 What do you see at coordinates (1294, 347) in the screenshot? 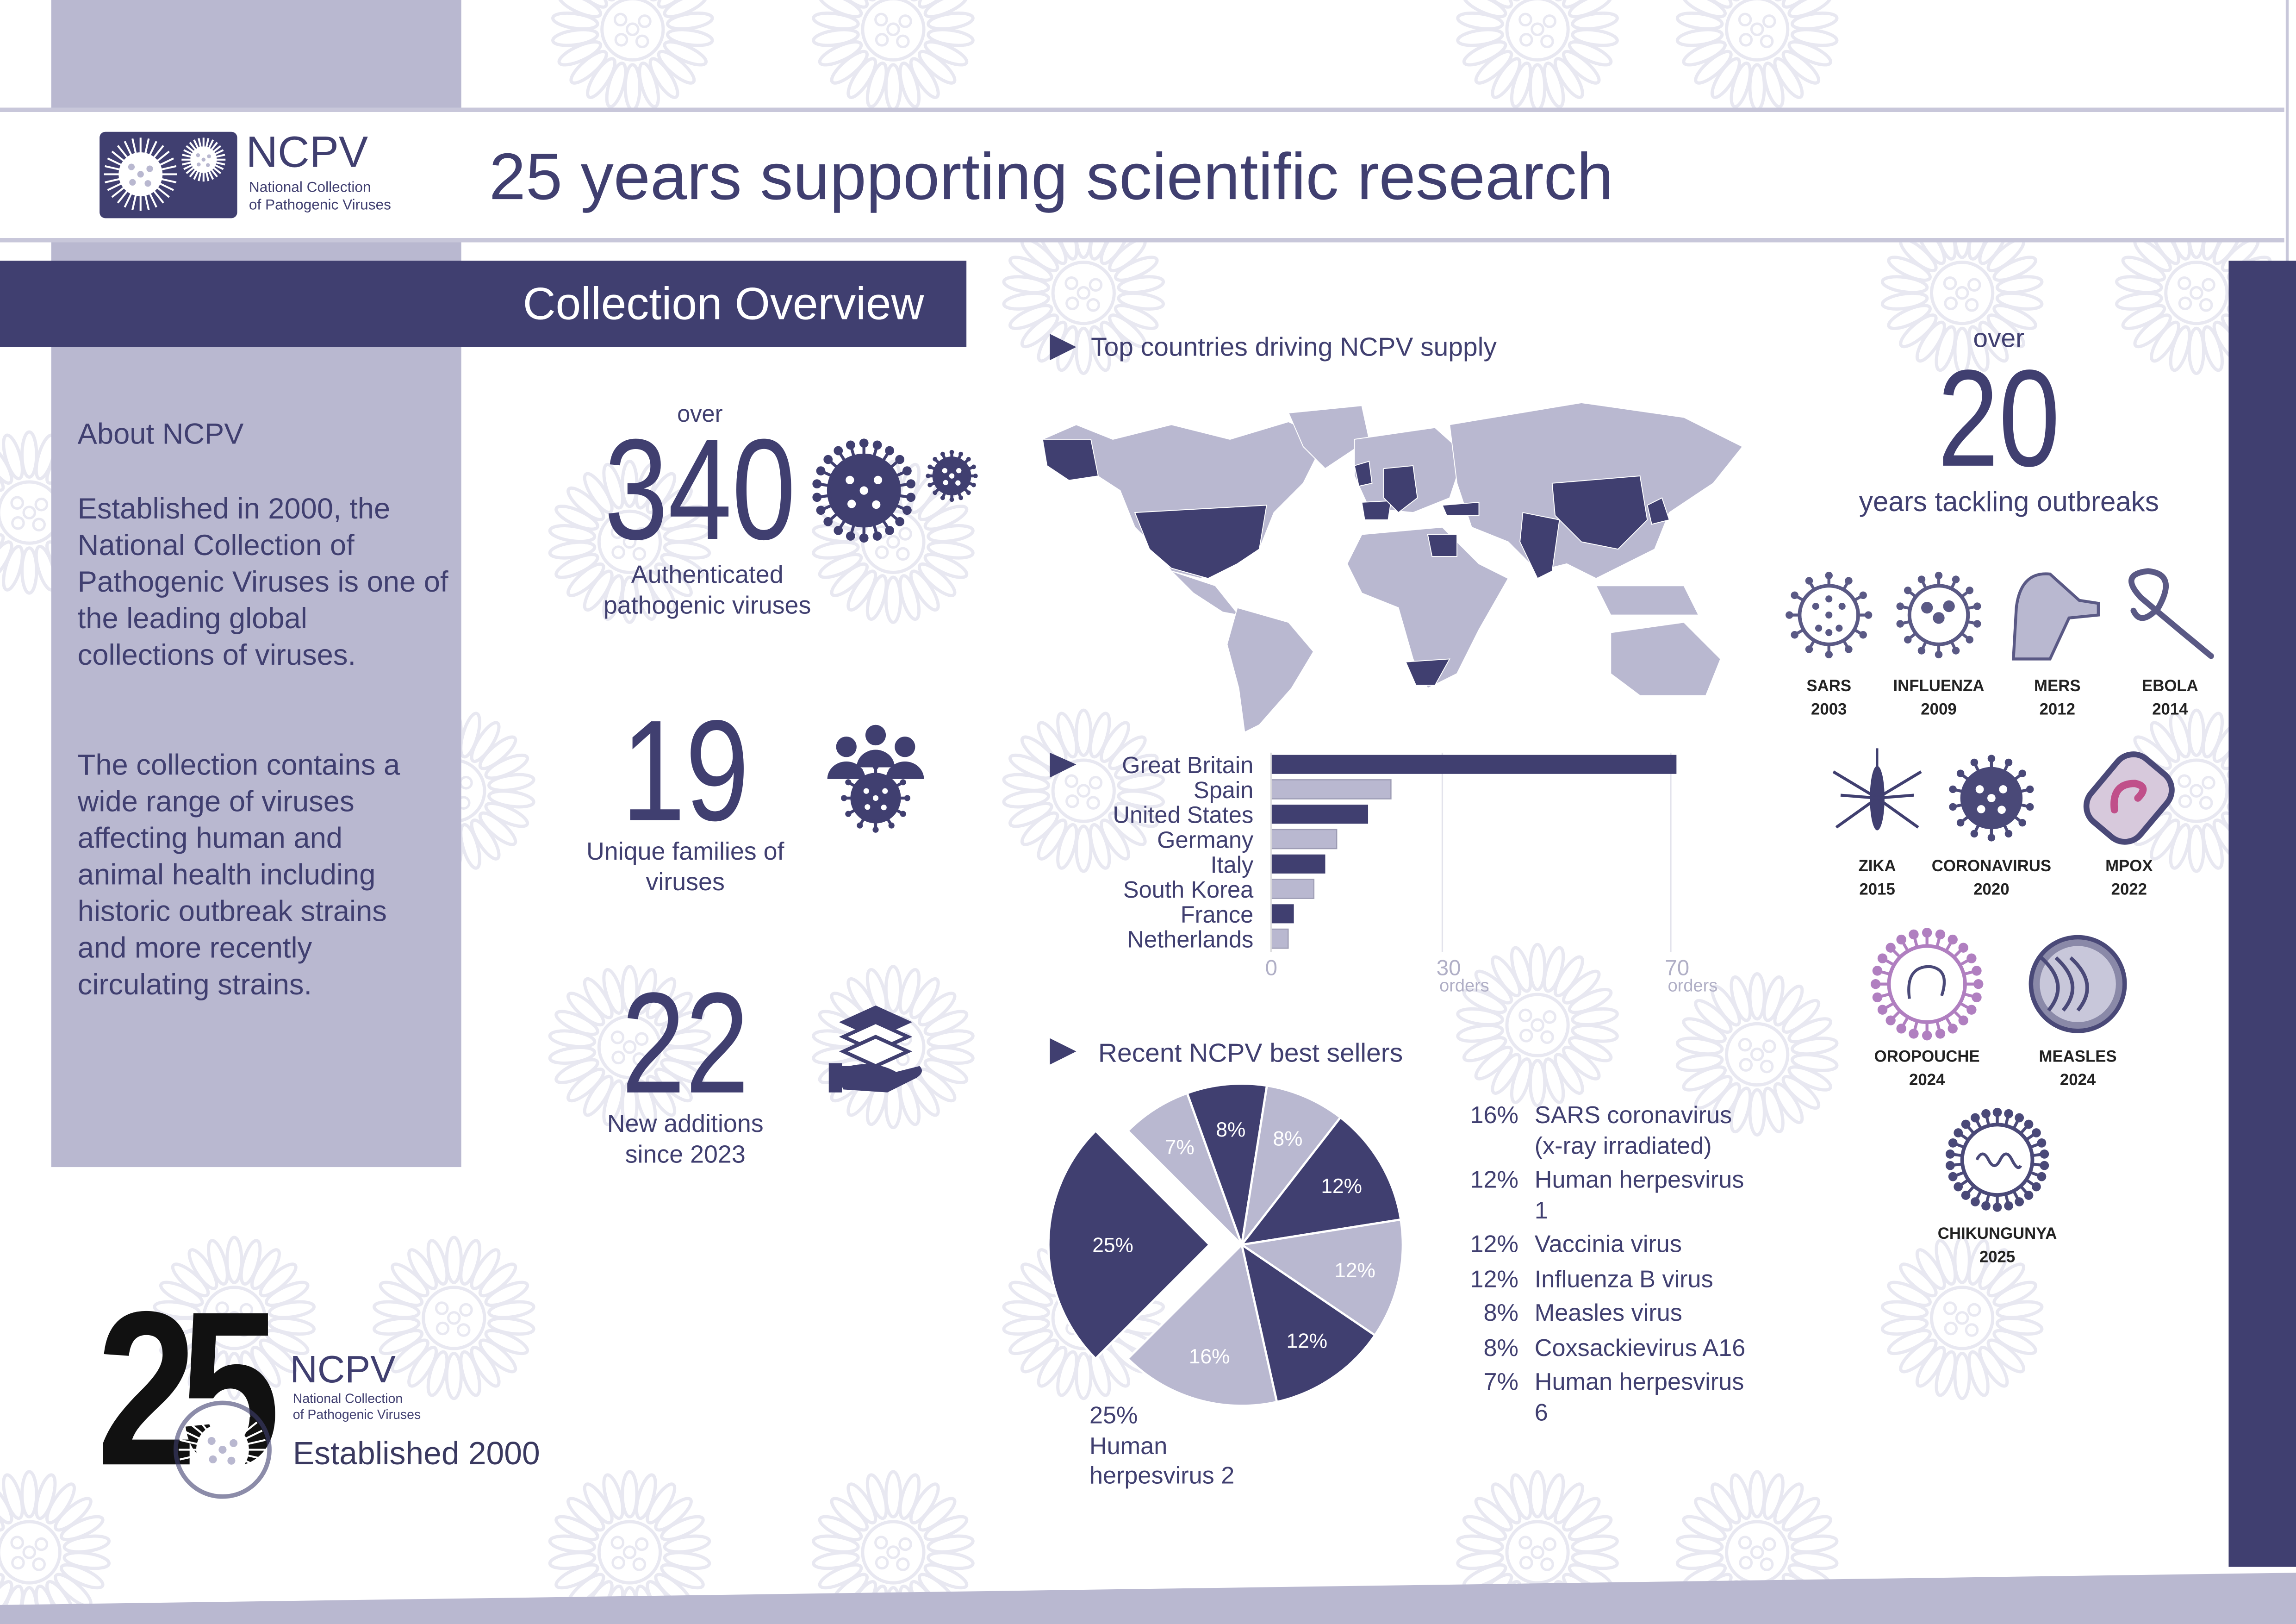
I see `map-title: Top countries driving NCPV supply` at bounding box center [1294, 347].